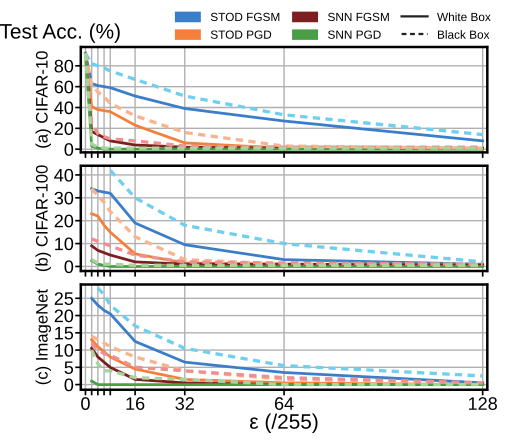 The height and width of the screenshot is (448, 505). What do you see at coordinates (43, 99) in the screenshot?
I see `y-axis-title: (a) CIFAR-10` at bounding box center [43, 99].